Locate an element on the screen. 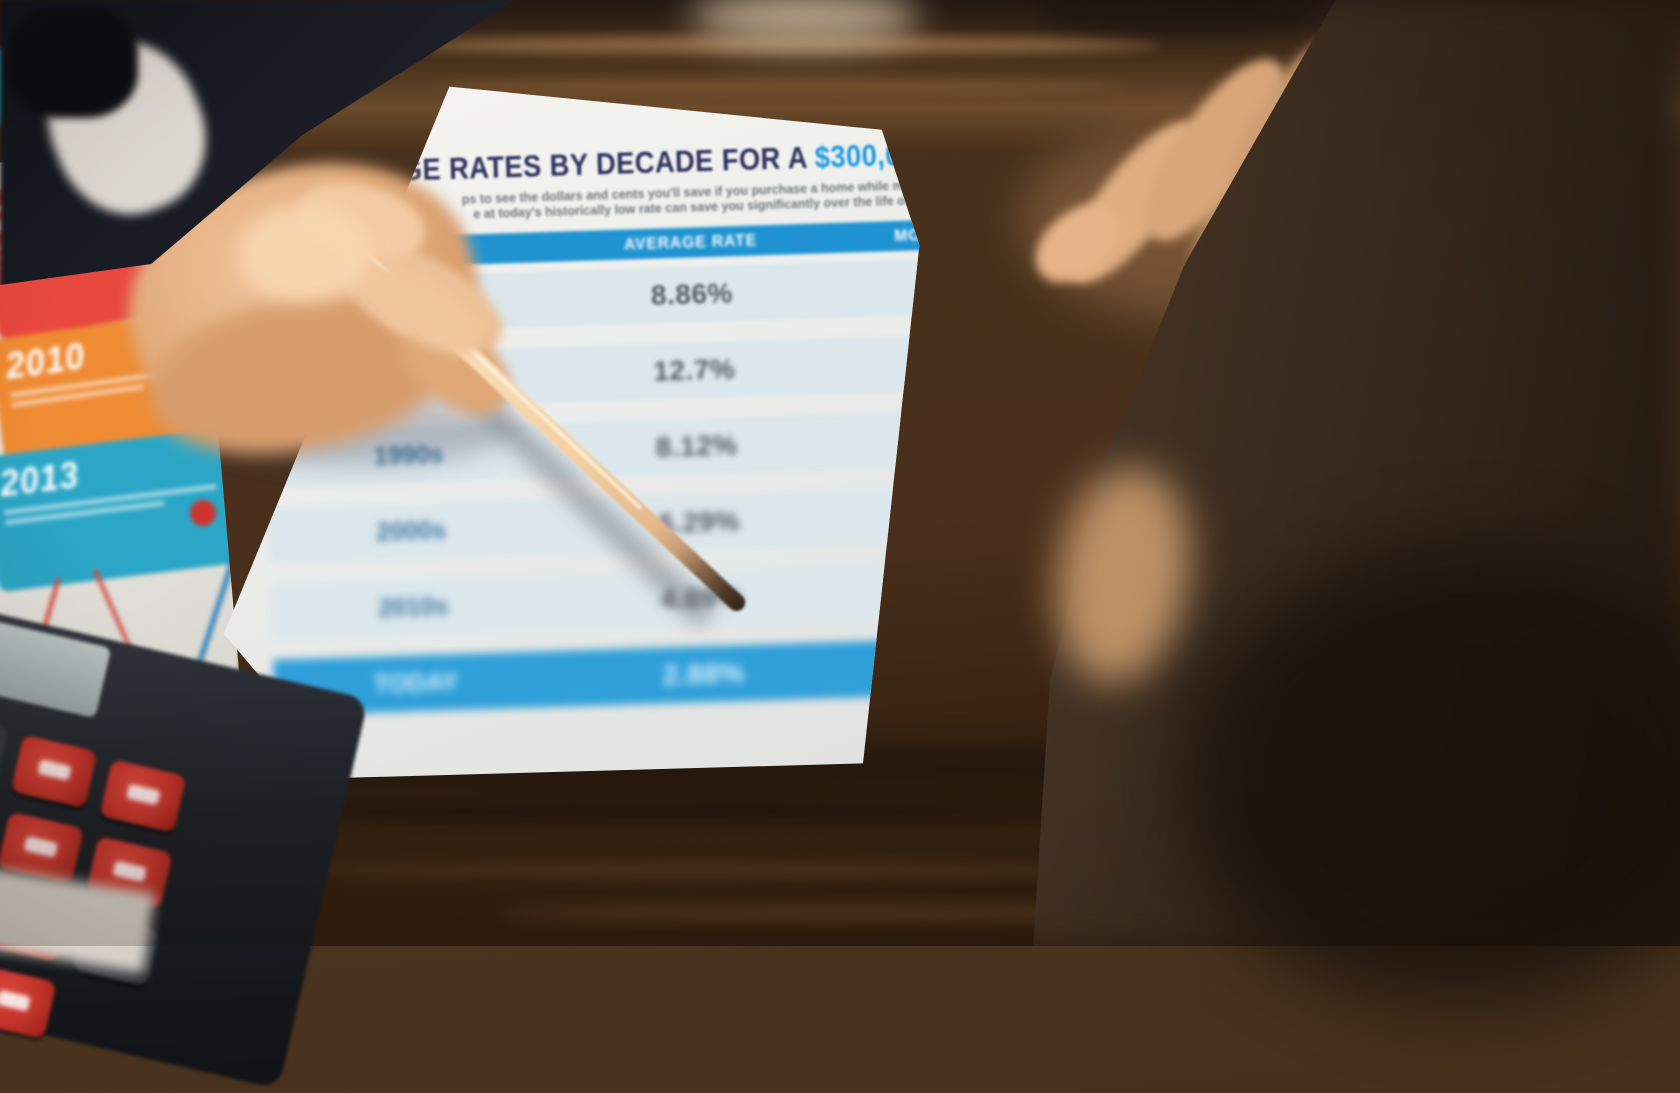  payment-cell: $1,855 is located at coordinates (882, 513).